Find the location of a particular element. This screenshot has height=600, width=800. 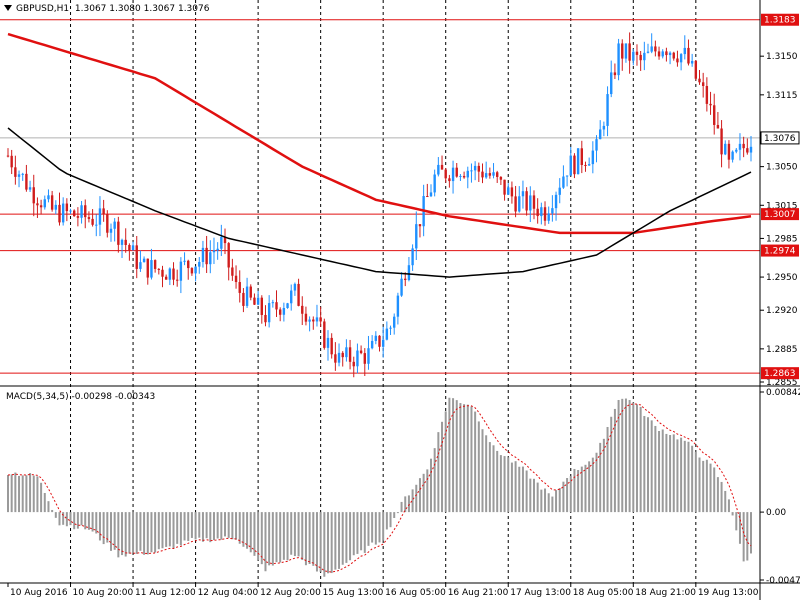

price-labels: 1.3183 1.3007 1.2974 1.2863 1.3076 is located at coordinates (780, 196).